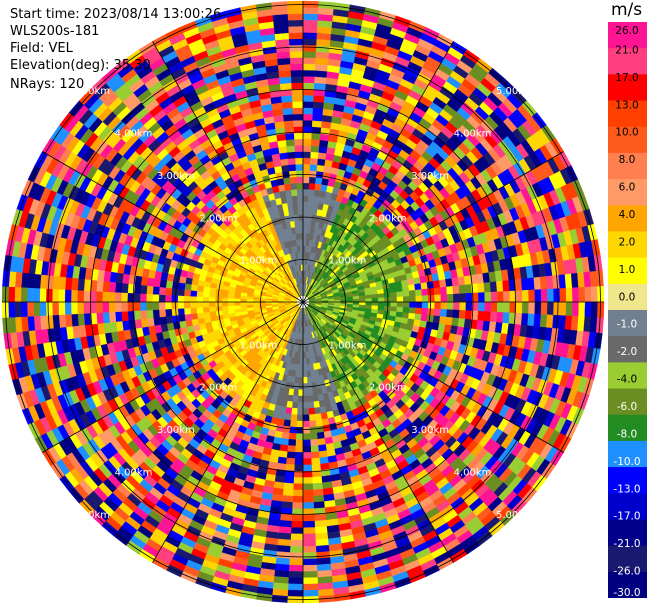  What do you see at coordinates (626, 489) in the screenshot?
I see `colorbar-tick-label: -13.0` at bounding box center [626, 489].